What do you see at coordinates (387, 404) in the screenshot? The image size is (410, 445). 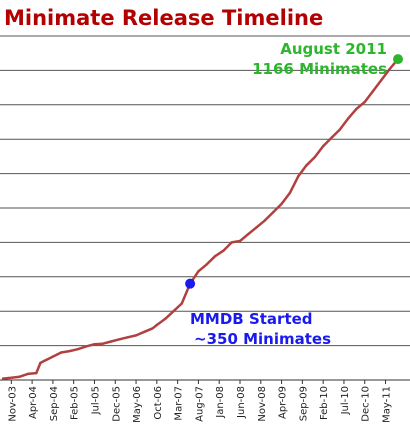 I see `x-tick-label: May-11` at bounding box center [387, 404].